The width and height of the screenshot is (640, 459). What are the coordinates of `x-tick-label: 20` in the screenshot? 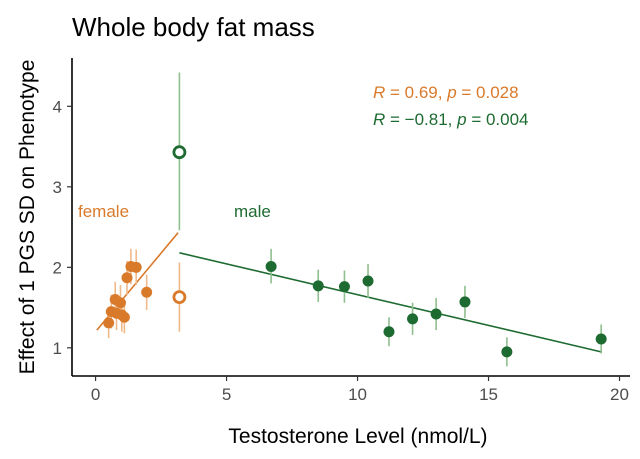 It's located at (619, 394).